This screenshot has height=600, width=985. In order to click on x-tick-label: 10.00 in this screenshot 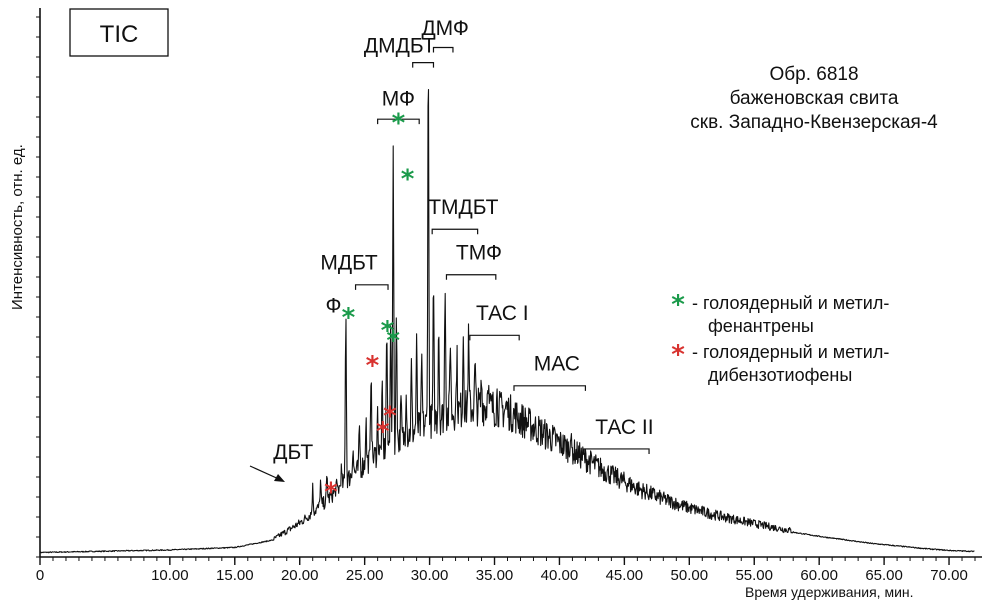, I will do `click(170, 575)`.